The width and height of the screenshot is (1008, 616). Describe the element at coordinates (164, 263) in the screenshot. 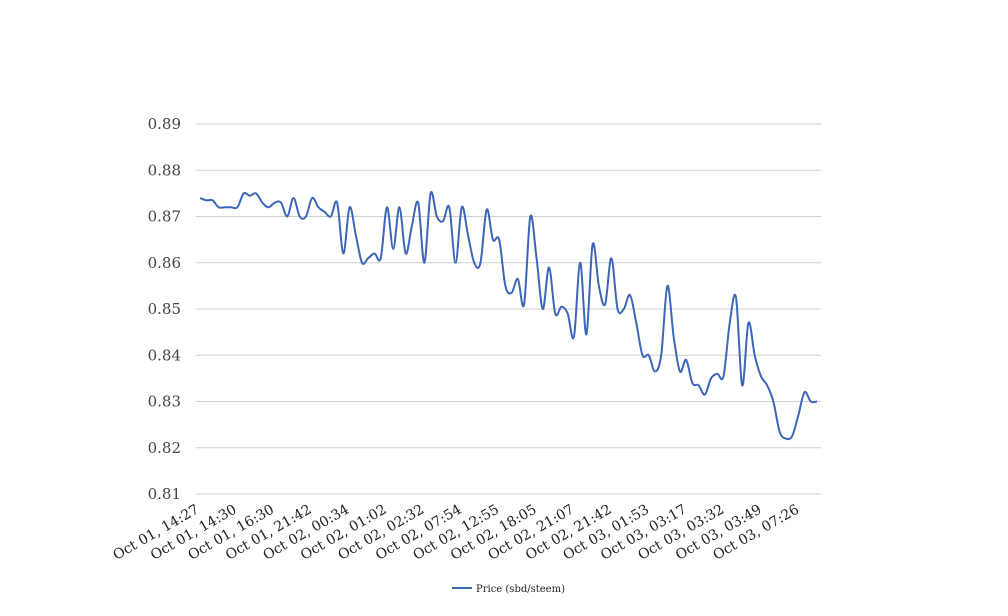

I see `y-tick-label: 0.86` at that location.